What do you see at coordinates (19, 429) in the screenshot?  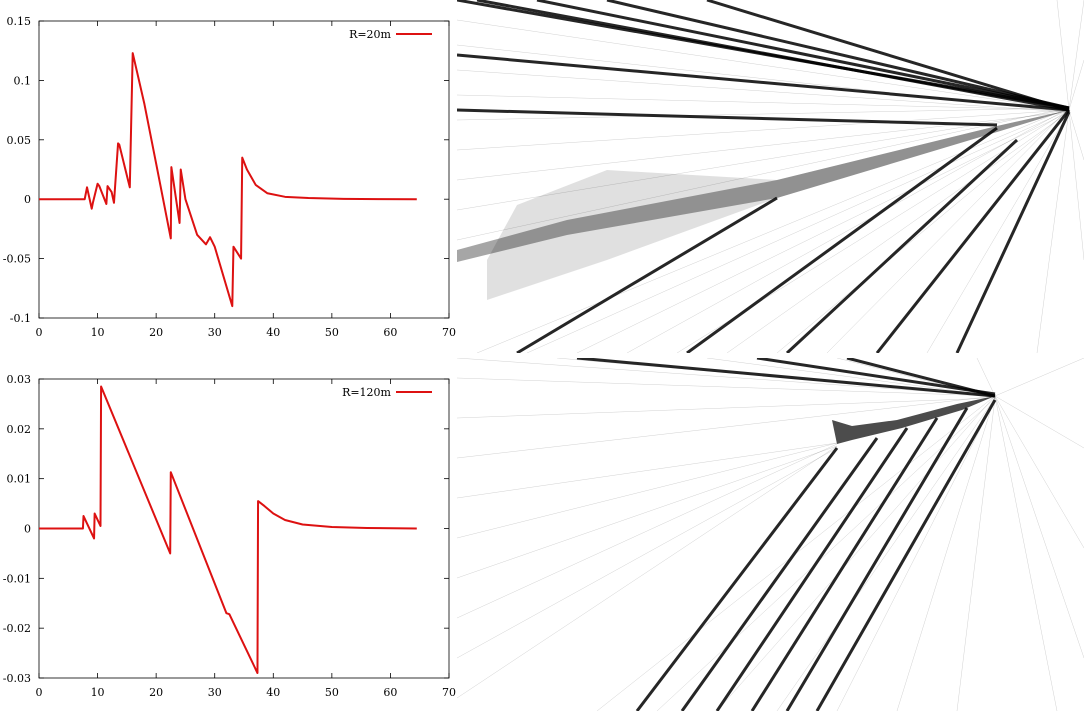 I see `y-tick-label: 0.02` at bounding box center [19, 429].